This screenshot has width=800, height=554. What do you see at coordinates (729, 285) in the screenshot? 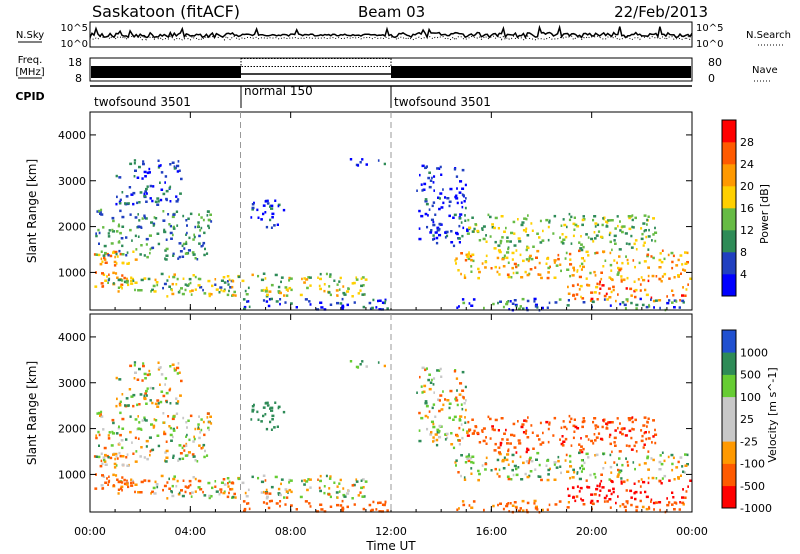
I see `power-colorbar-cell` at bounding box center [729, 285].